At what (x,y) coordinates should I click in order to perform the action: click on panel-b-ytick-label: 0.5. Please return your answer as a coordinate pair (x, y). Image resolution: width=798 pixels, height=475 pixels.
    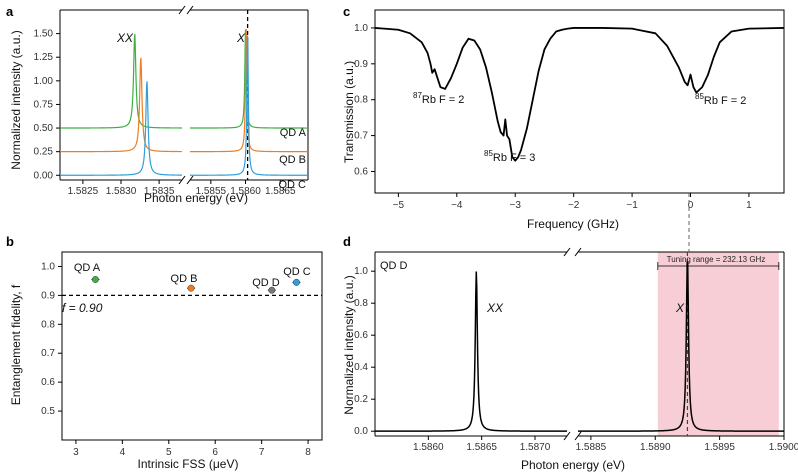
    Looking at the image, I should click on (48, 411).